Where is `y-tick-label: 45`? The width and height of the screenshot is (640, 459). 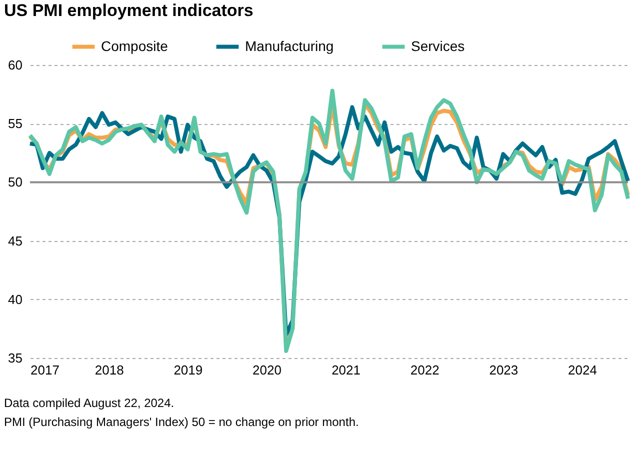 y-tick-label: 45 is located at coordinates (15, 240).